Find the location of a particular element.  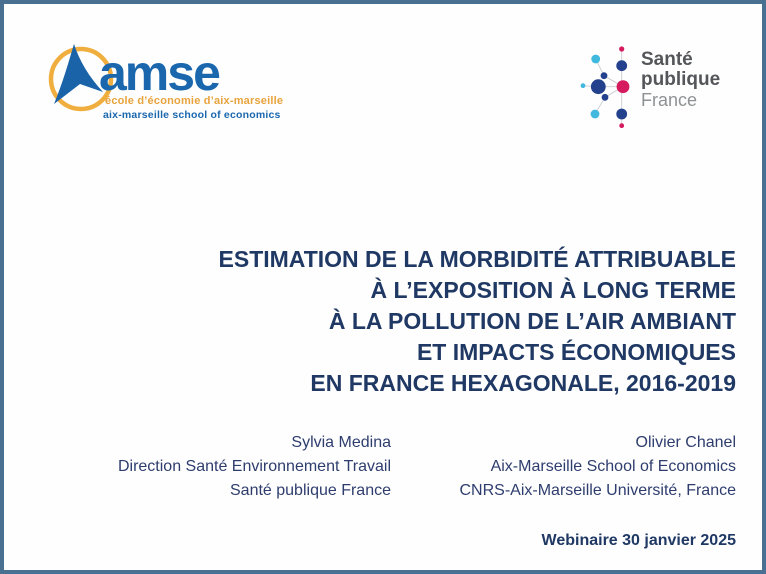

title-line: ESTIMATION DE LA MORBIDITÉ ATTRIBUABLE is located at coordinates (477, 259).